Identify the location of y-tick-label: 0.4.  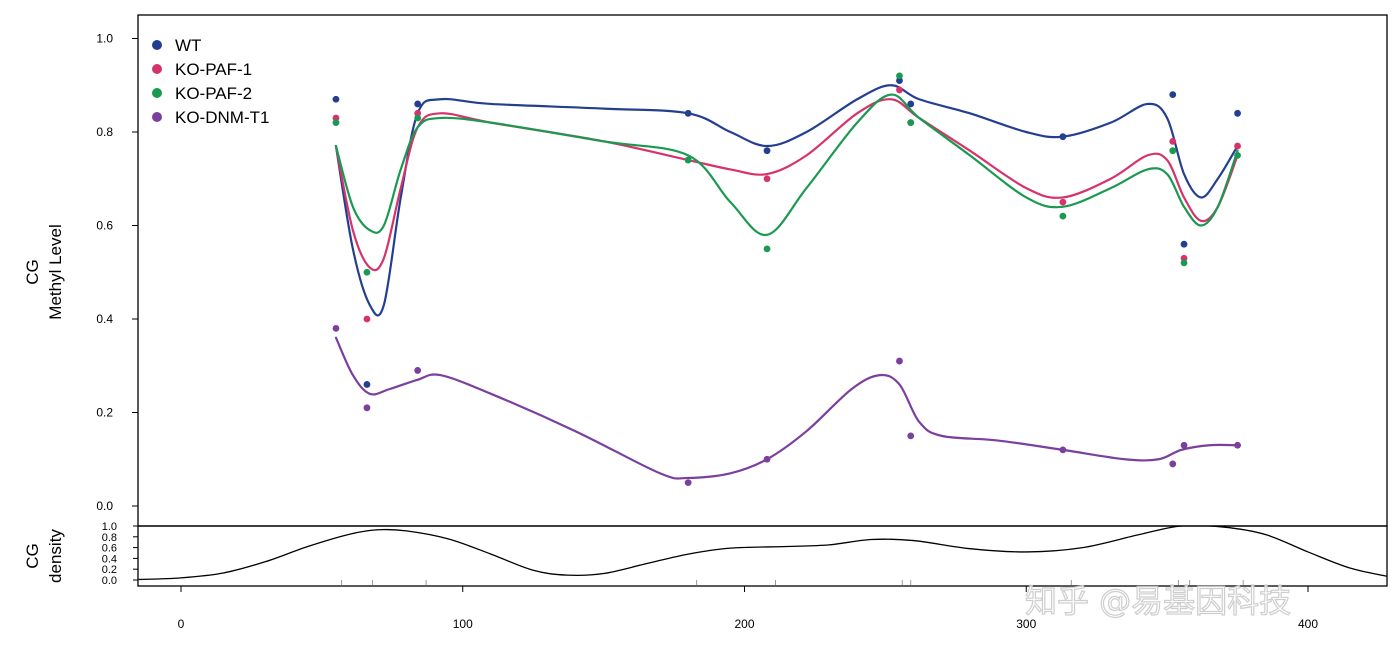
(104, 319).